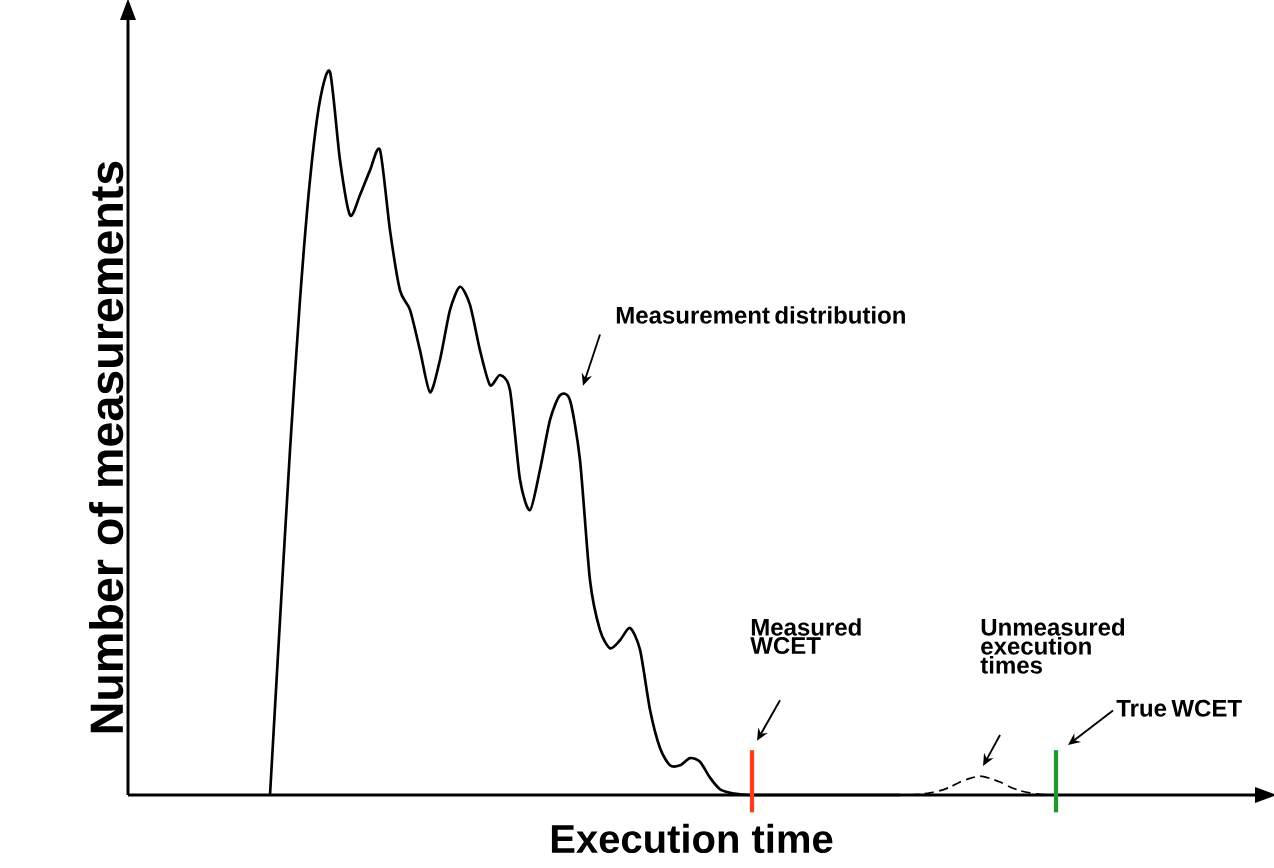 This screenshot has width=1274, height=868. I want to click on x-axis-title: Execution time, so click(692, 838).